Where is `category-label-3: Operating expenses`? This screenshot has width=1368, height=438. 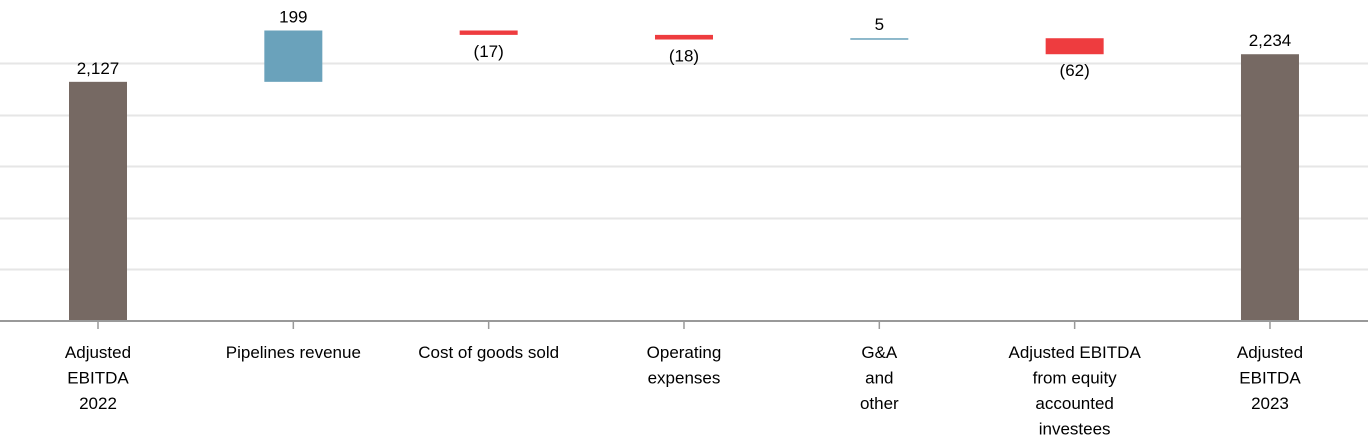 category-label-3: Operating expenses is located at coordinates (684, 365).